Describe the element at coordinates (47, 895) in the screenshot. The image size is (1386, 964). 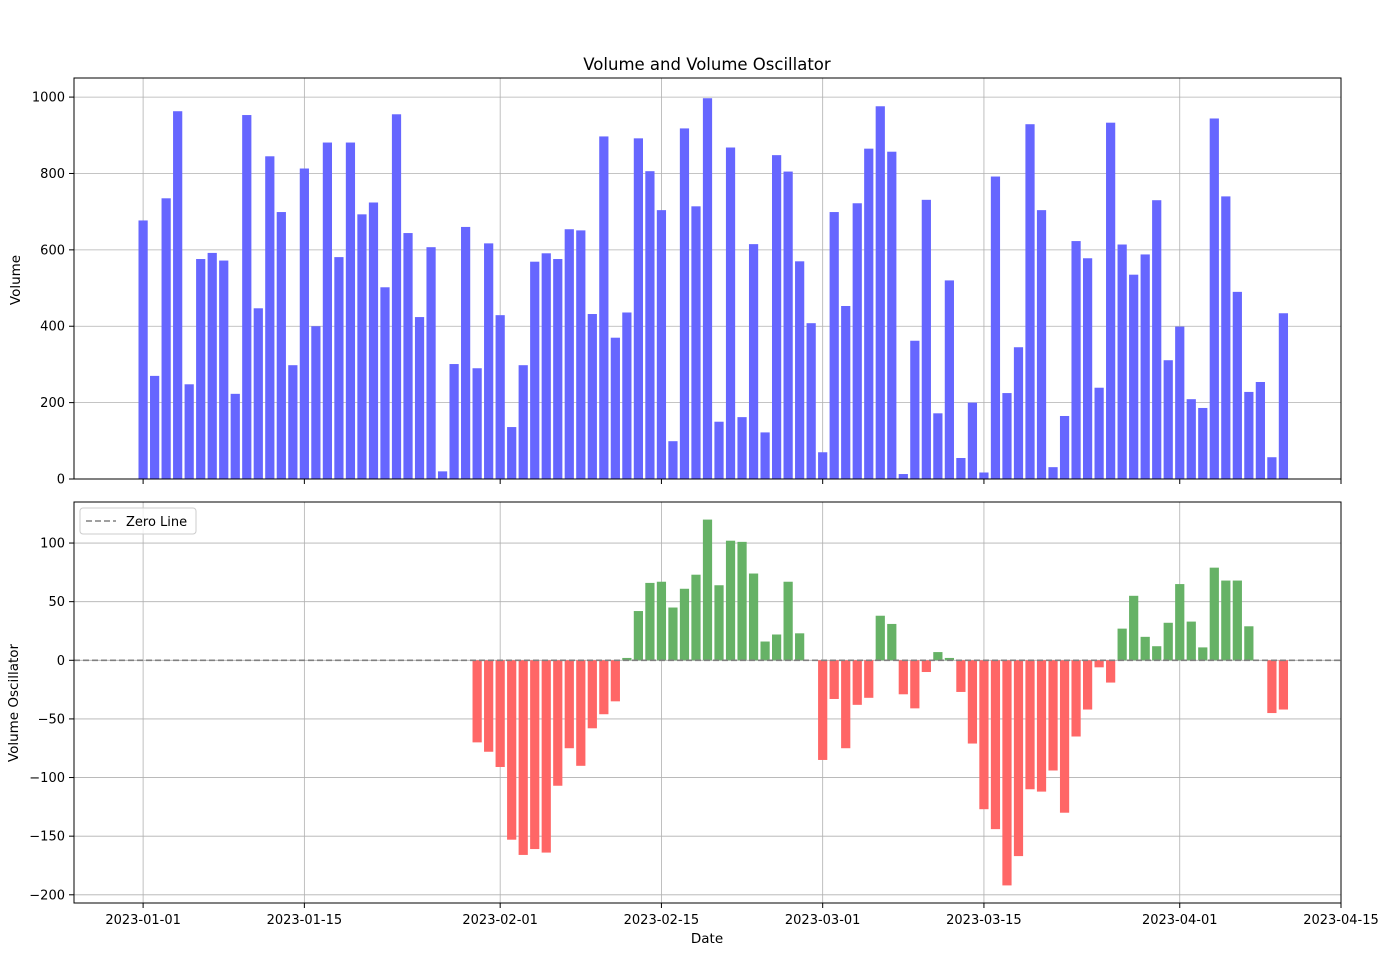
I see `y-tick-label: −200` at that location.